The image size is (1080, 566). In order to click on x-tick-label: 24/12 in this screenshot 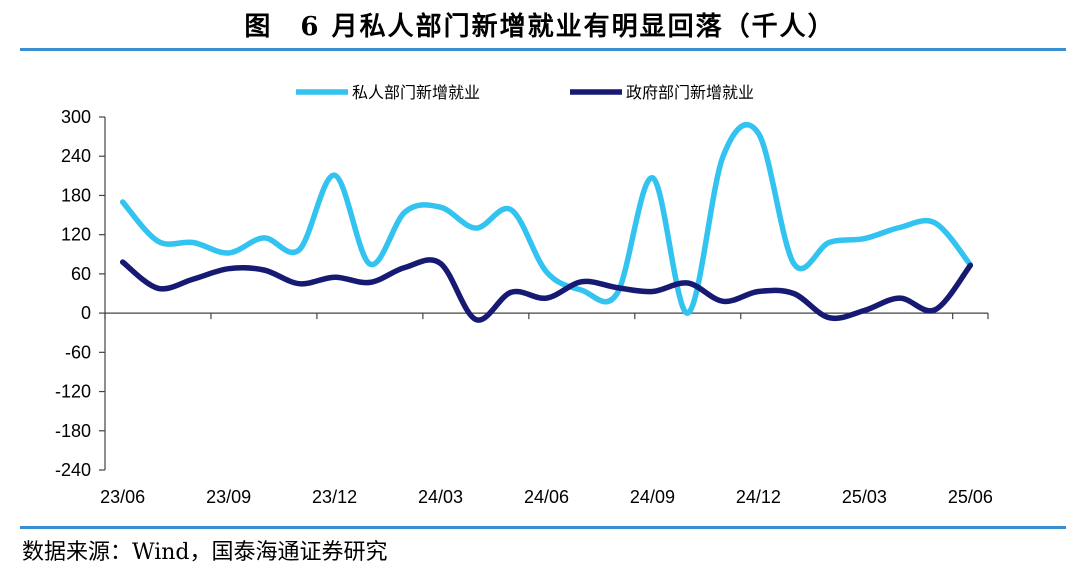, I will do `click(758, 497)`.